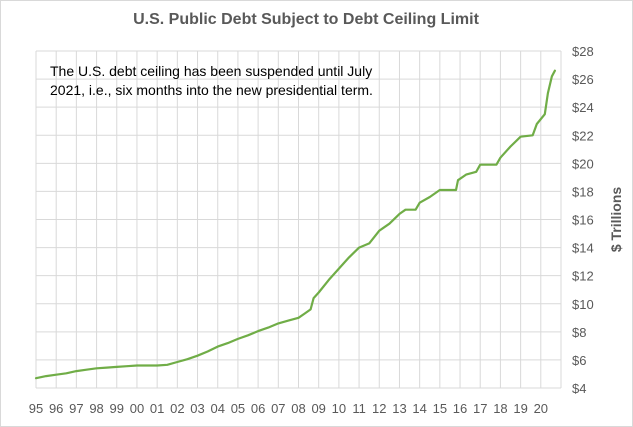  Describe the element at coordinates (583, 248) in the screenshot. I see `y-tick-label: $14` at that location.